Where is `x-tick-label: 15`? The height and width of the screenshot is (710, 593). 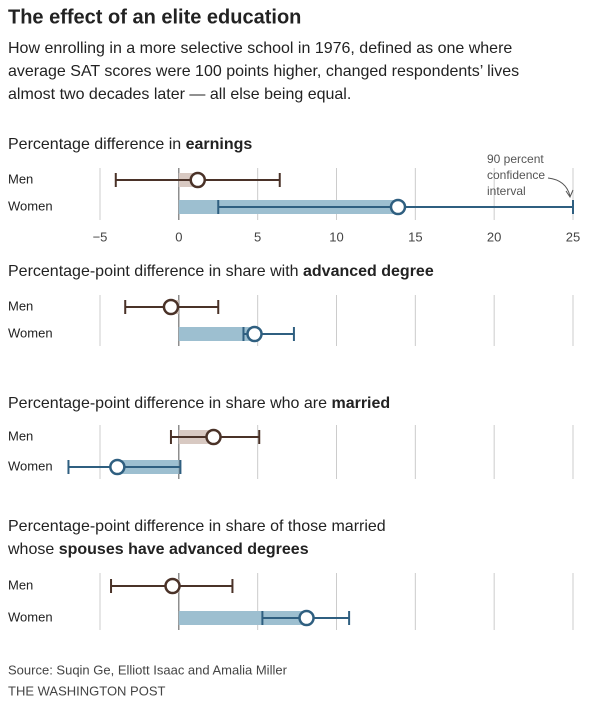 x-tick-label: 15 is located at coordinates (415, 236).